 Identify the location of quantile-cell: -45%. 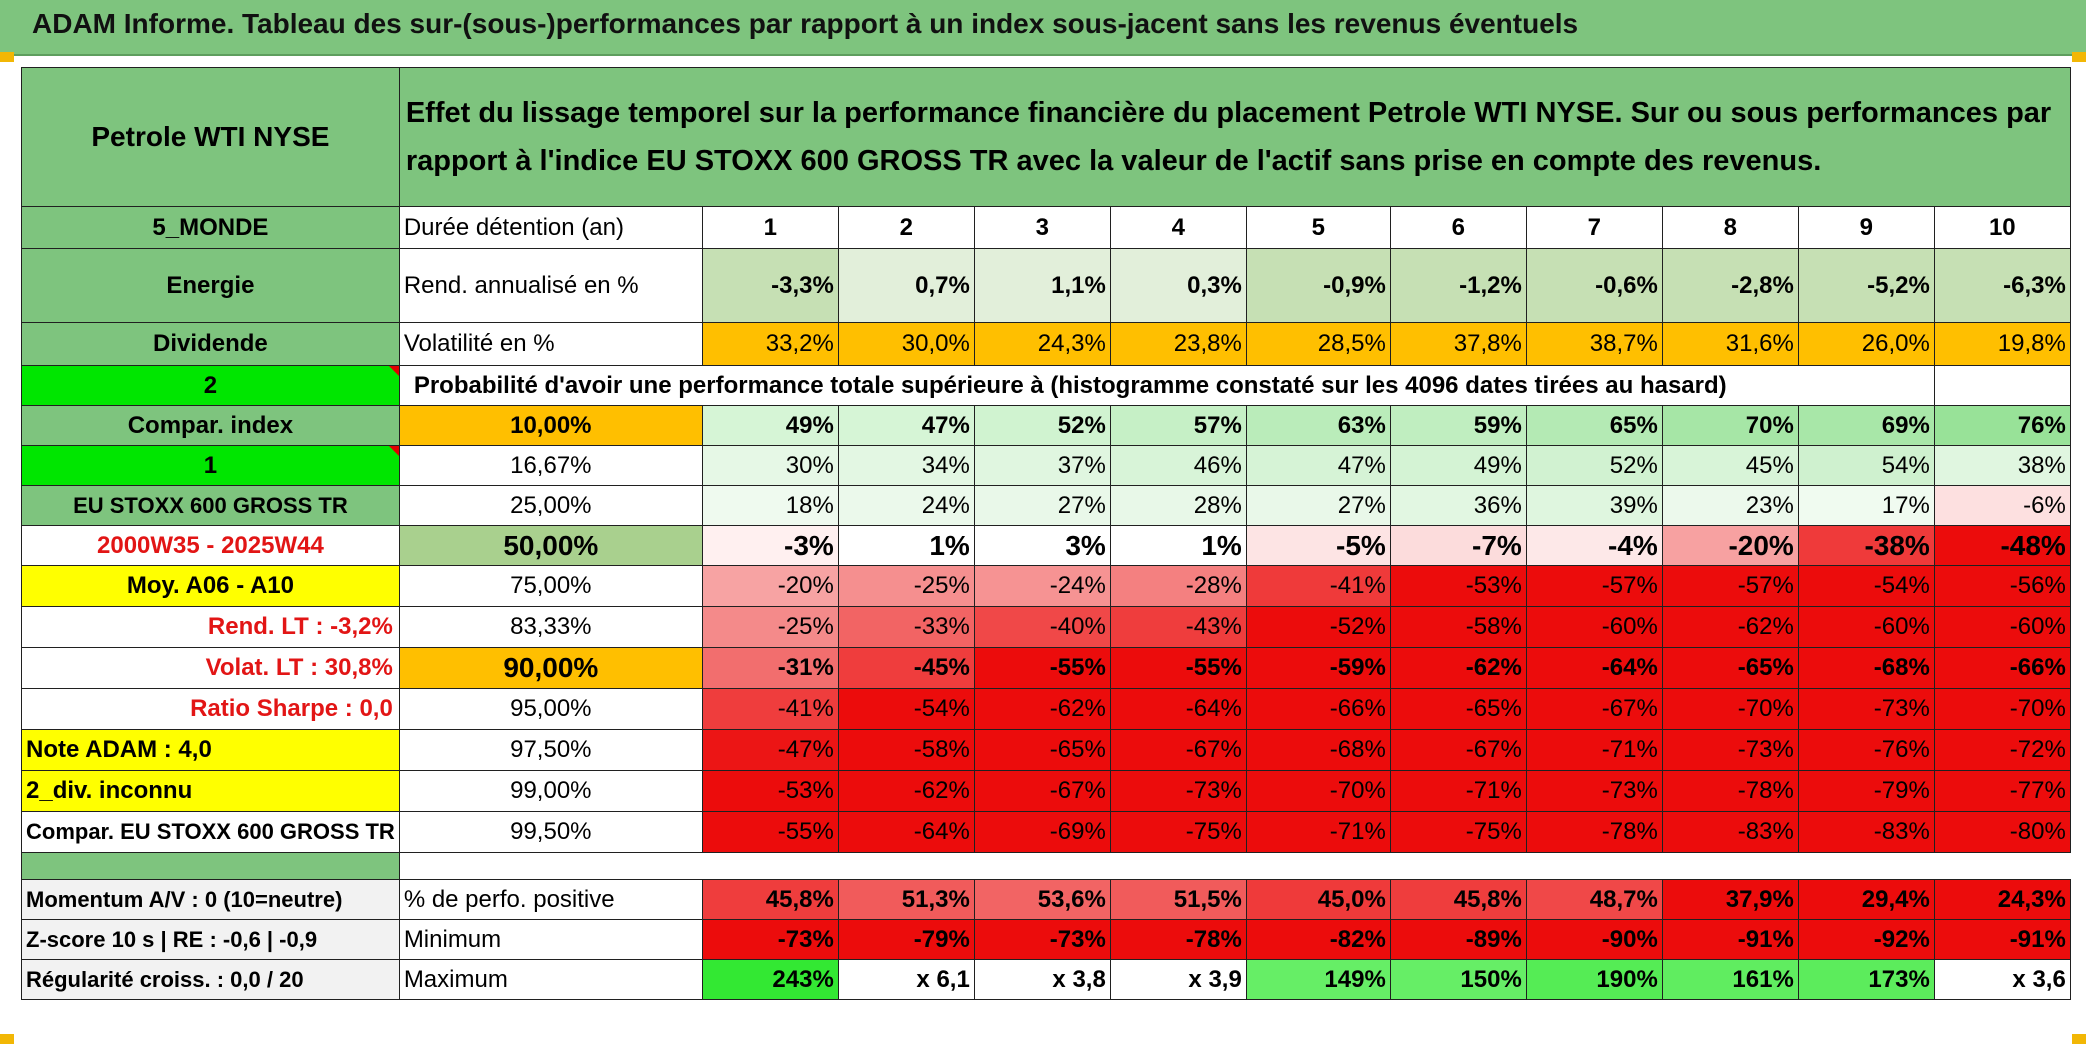
(906, 668).